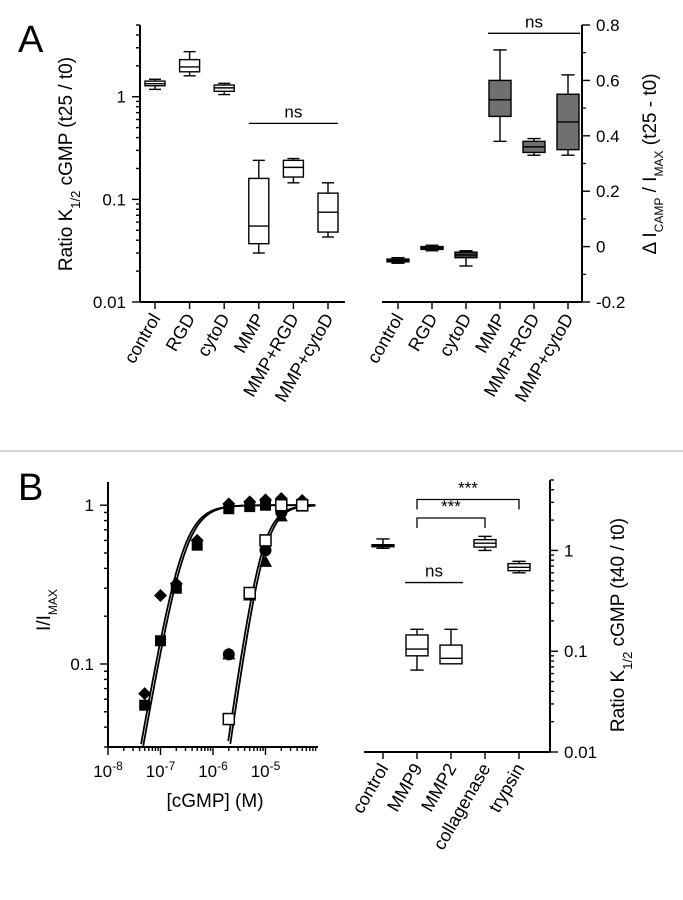  What do you see at coordinates (108, 770) in the screenshot?
I see `x-tick-label: 10⁻⁸` at bounding box center [108, 770].